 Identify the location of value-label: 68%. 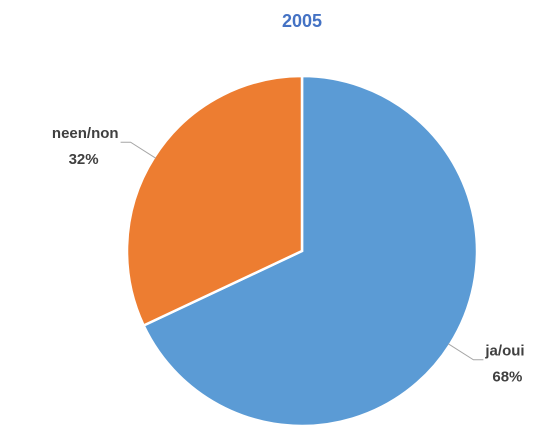
(507, 377).